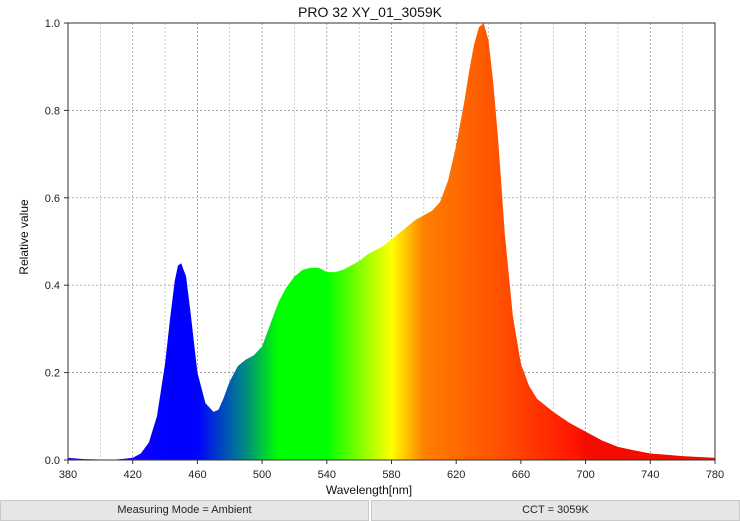 The height and width of the screenshot is (521, 740). What do you see at coordinates (52, 111) in the screenshot?
I see `y-tick-label: 0.8` at bounding box center [52, 111].